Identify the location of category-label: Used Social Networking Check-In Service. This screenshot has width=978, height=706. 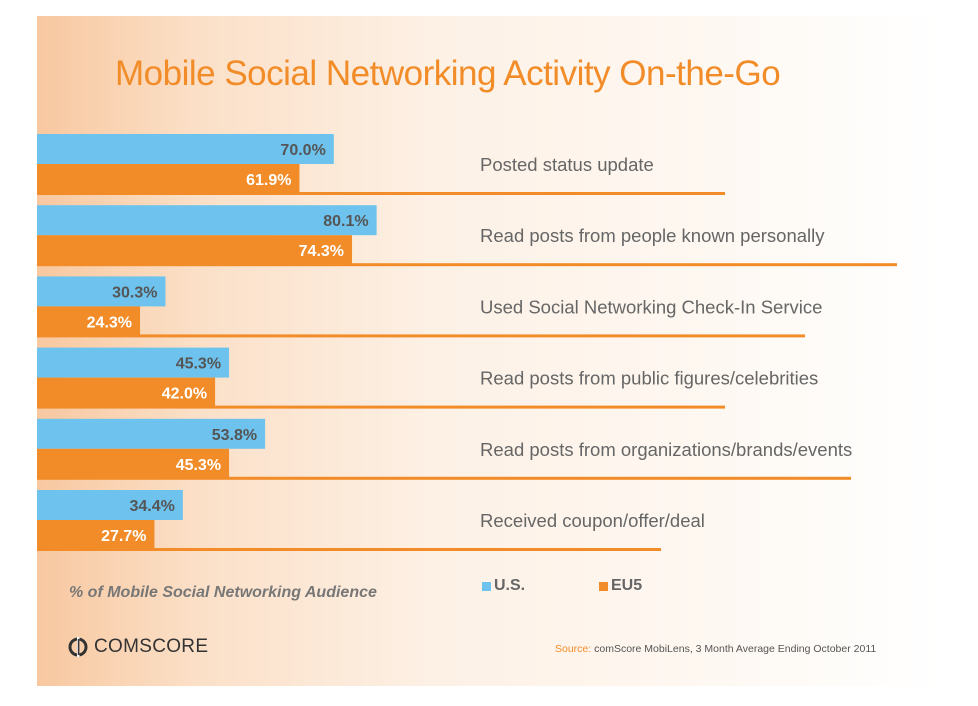
(651, 306).